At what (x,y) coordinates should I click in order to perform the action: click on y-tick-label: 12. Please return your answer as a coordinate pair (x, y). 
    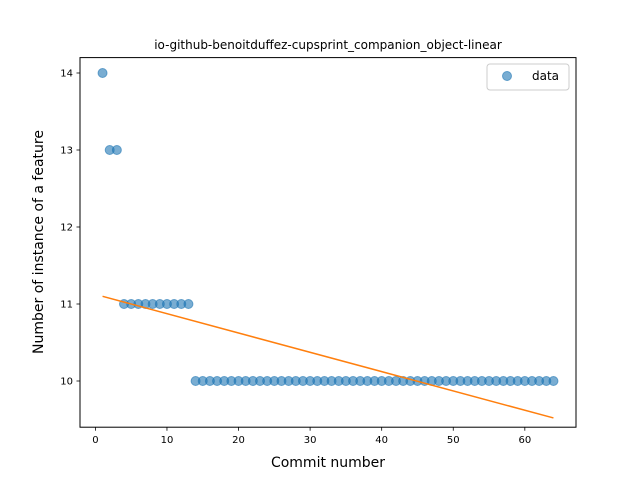
    Looking at the image, I should click on (66, 228).